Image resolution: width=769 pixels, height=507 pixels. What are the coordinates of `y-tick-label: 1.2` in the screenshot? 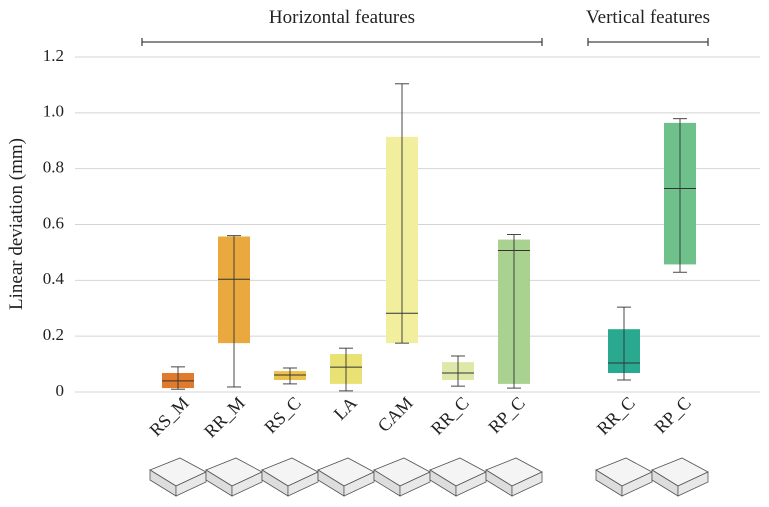 It's located at (53, 55).